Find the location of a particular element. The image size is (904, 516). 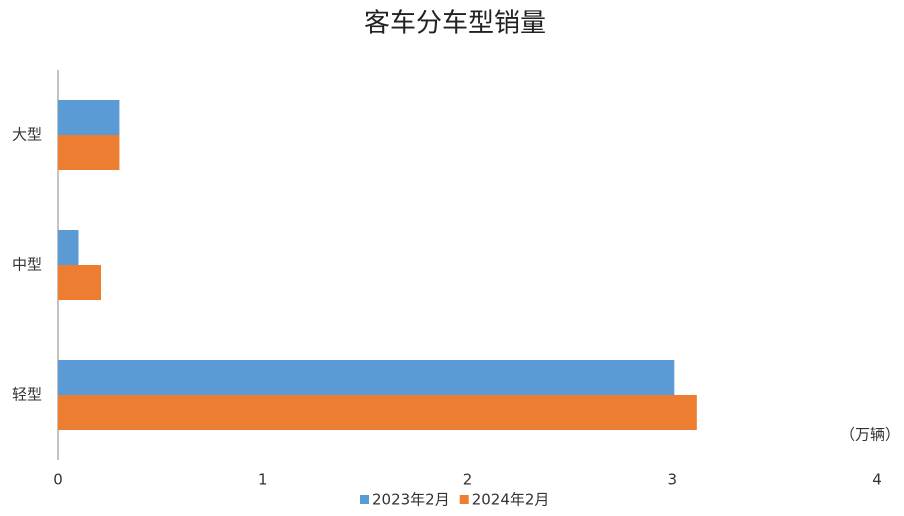

chart-title: 客车分车型销量 is located at coordinates (455, 24).